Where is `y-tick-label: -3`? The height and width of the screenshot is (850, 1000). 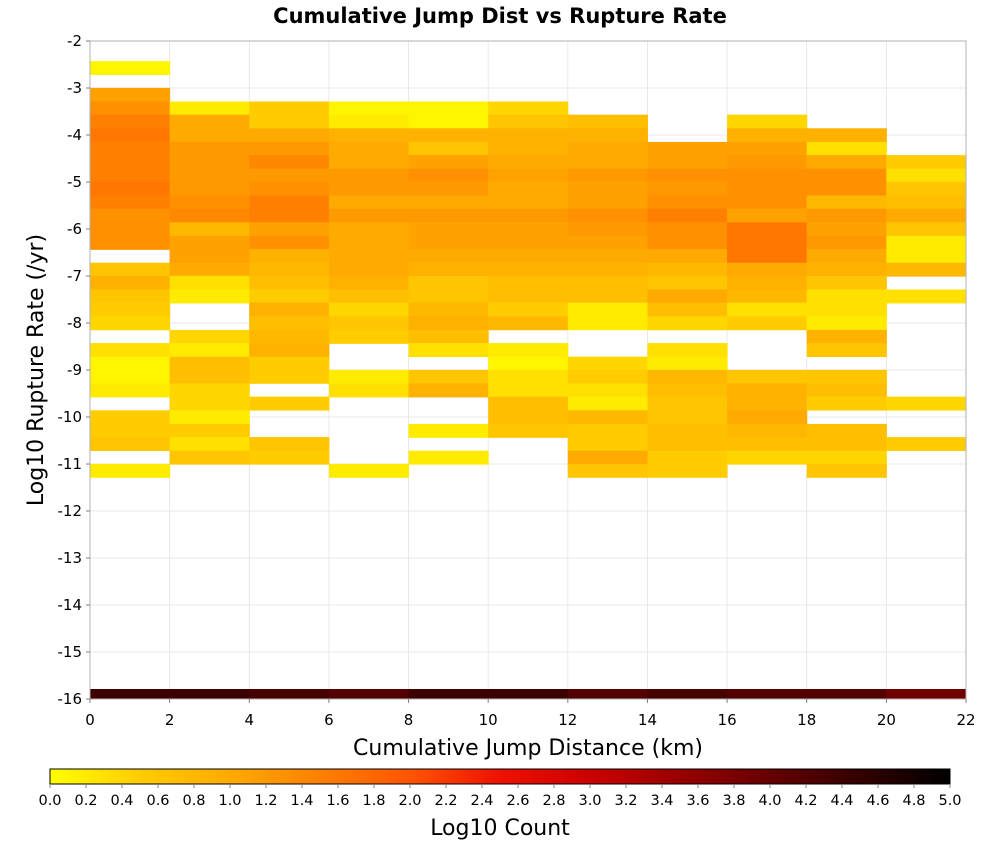 y-tick-label: -3 is located at coordinates (74, 88).